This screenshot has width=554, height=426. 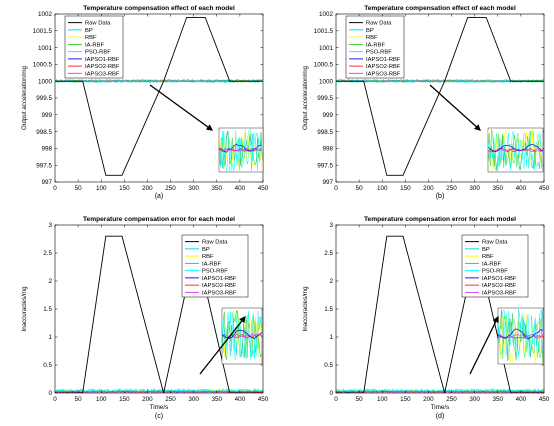 I want to click on x-tick-label: 100, so click(x=101, y=188).